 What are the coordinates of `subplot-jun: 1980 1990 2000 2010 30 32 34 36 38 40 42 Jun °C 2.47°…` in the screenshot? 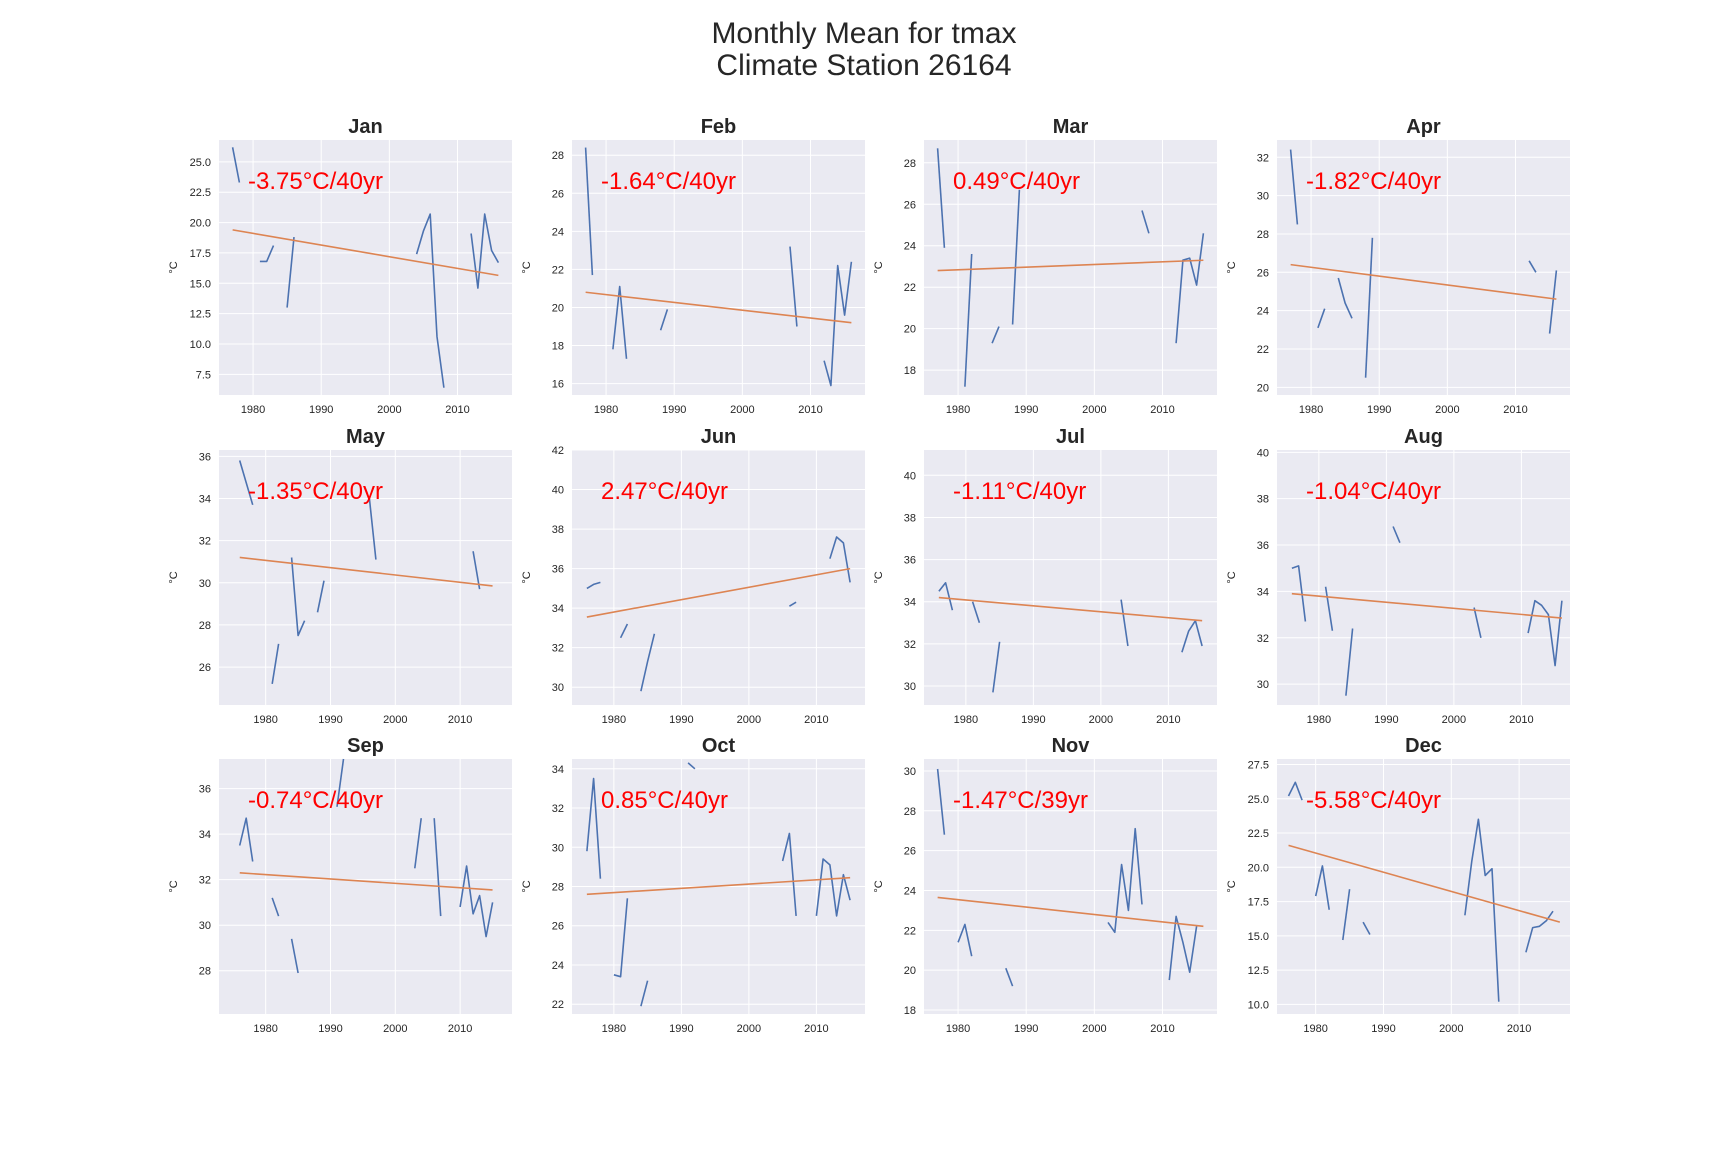 It's located at (693, 576).